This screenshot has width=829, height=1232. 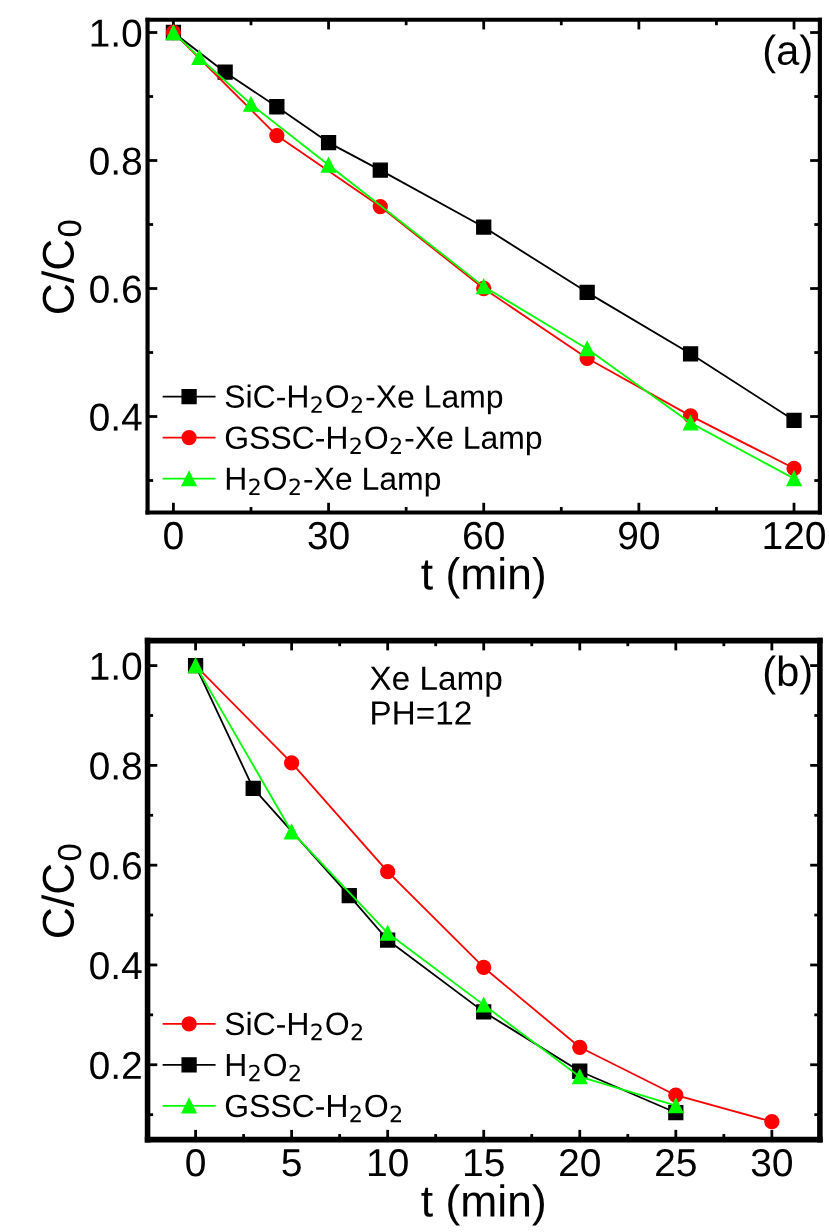 What do you see at coordinates (115, 1065) in the screenshot?
I see `y-tick-label: 0.2` at bounding box center [115, 1065].